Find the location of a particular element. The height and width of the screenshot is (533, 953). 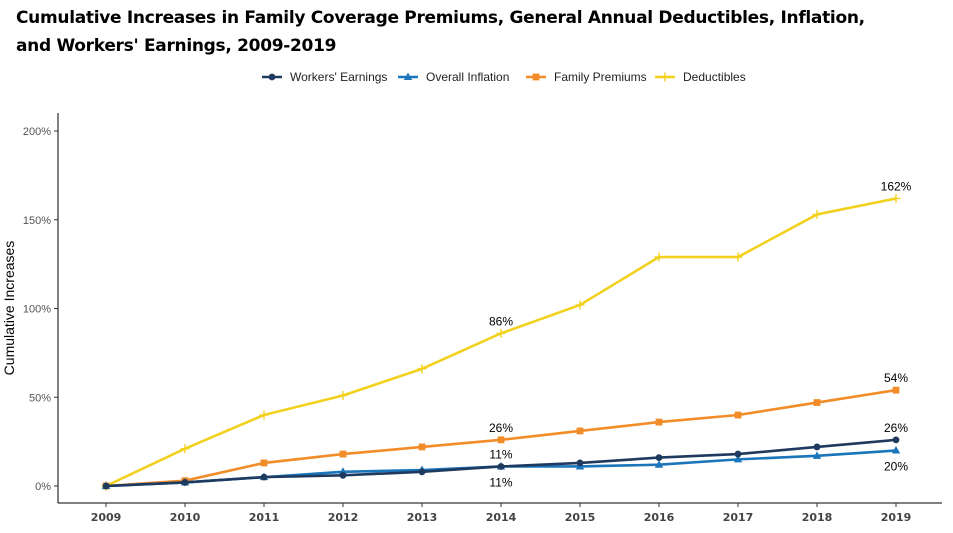

legend-item: Family Premiums is located at coordinates (586, 77).